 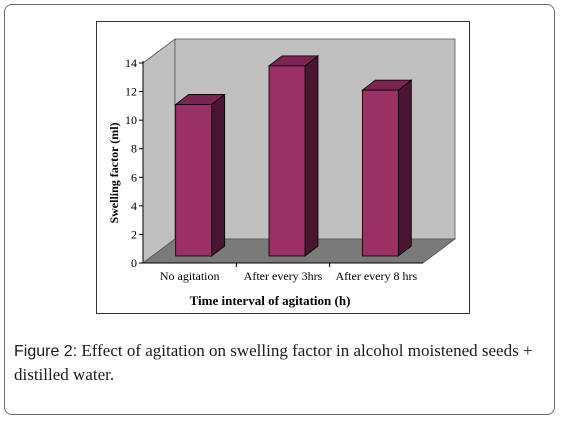 What do you see at coordinates (46, 351) in the screenshot?
I see `caption-label: Figure 2:` at bounding box center [46, 351].